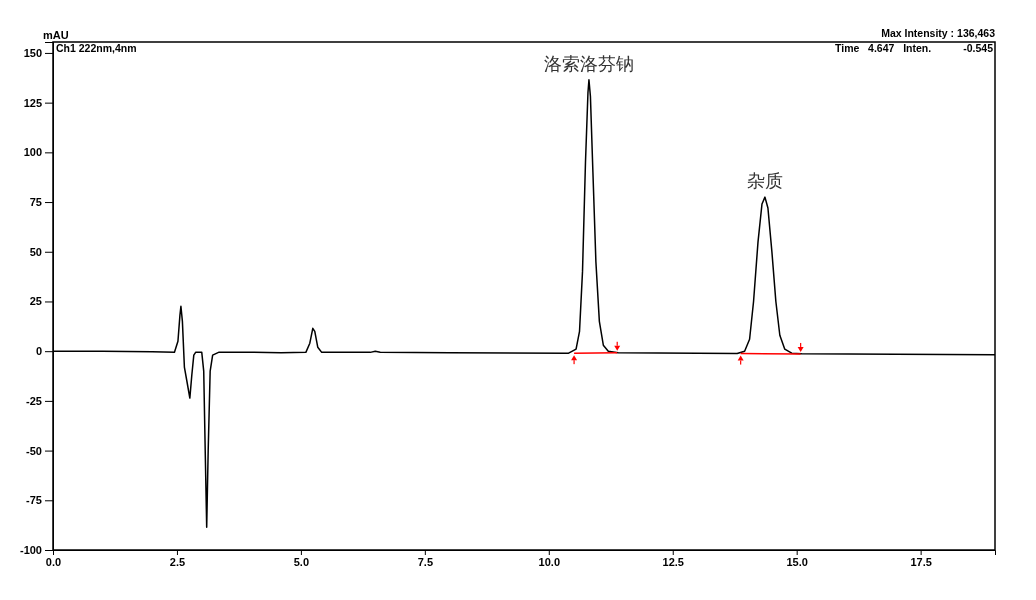 Image resolution: width=1036 pixels, height=600 pixels. Describe the element at coordinates (32, 102) in the screenshot. I see `y-tick-label: 125` at that location.